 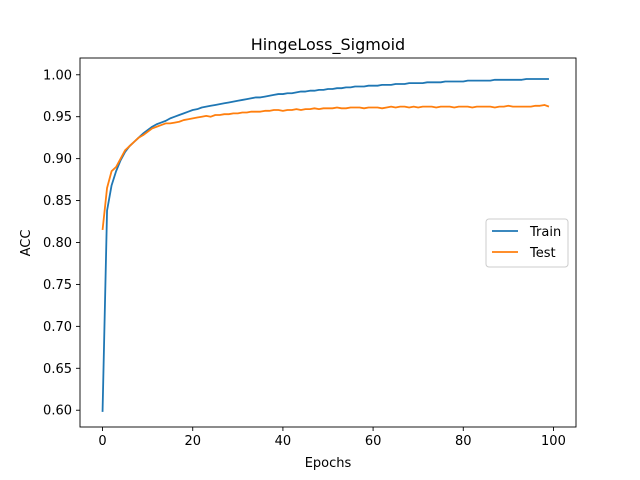 What do you see at coordinates (373, 441) in the screenshot?
I see `x-tick-label: 60` at bounding box center [373, 441].